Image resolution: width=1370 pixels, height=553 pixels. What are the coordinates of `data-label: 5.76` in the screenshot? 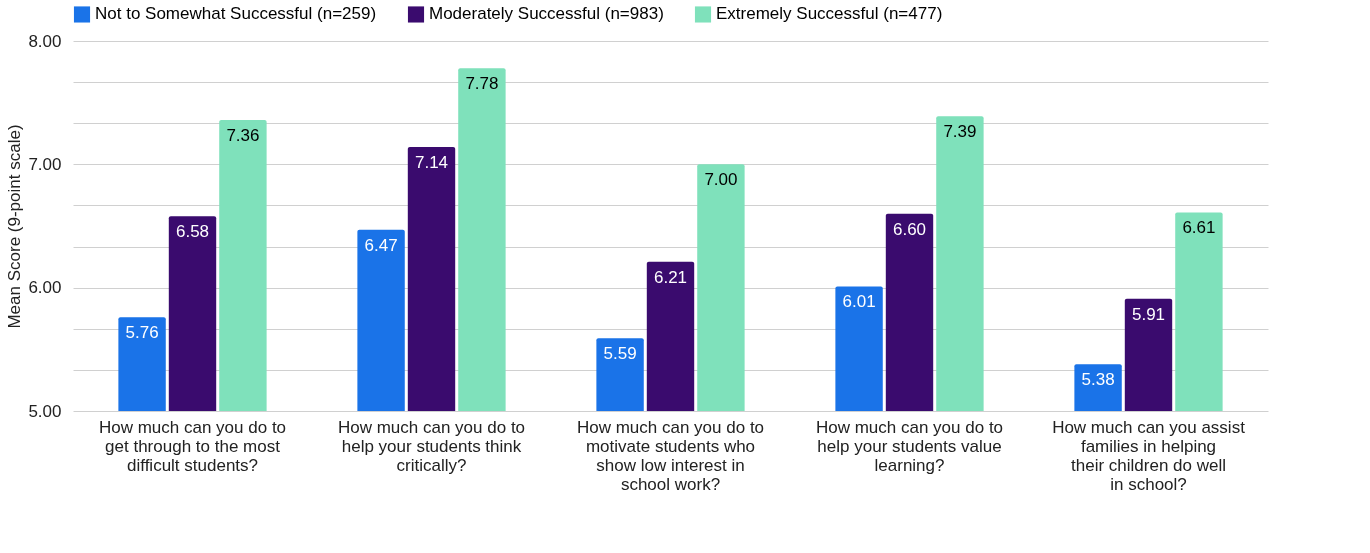 It's located at (142, 333).